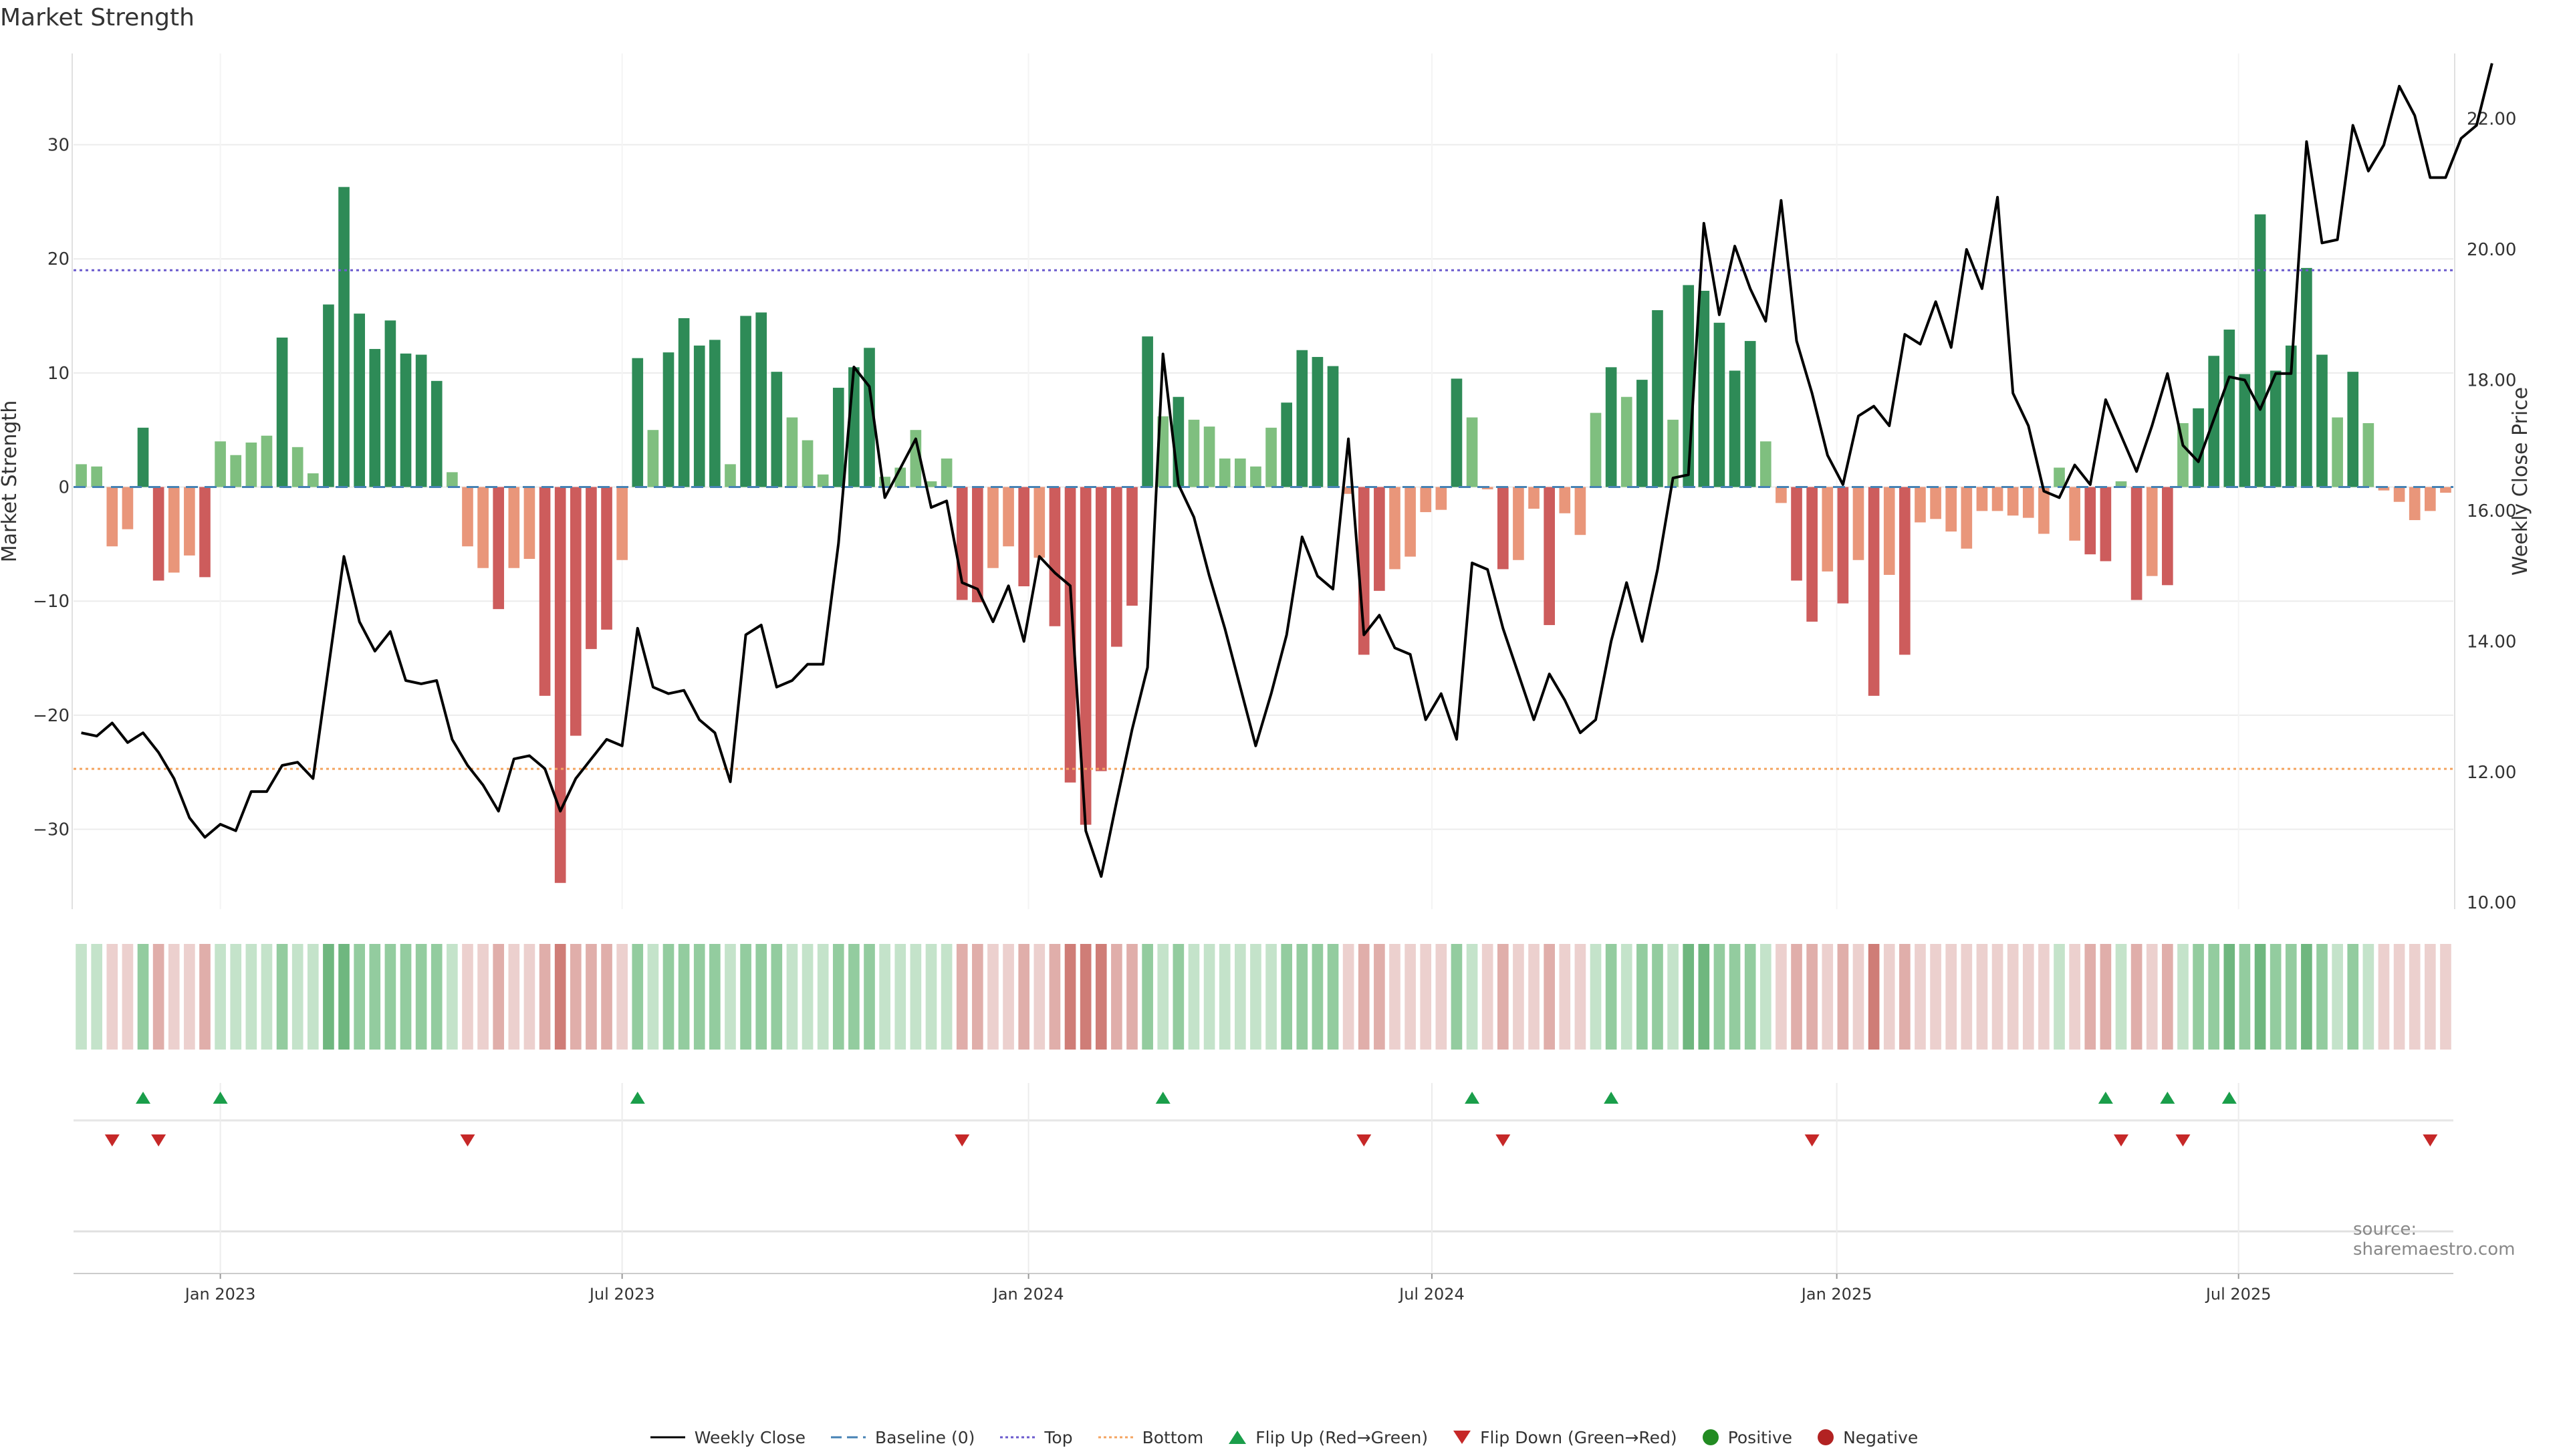 The width and height of the screenshot is (2567, 1456). Describe the element at coordinates (2491, 773) in the screenshot. I see `y2-tick-label: 12.00` at that location.